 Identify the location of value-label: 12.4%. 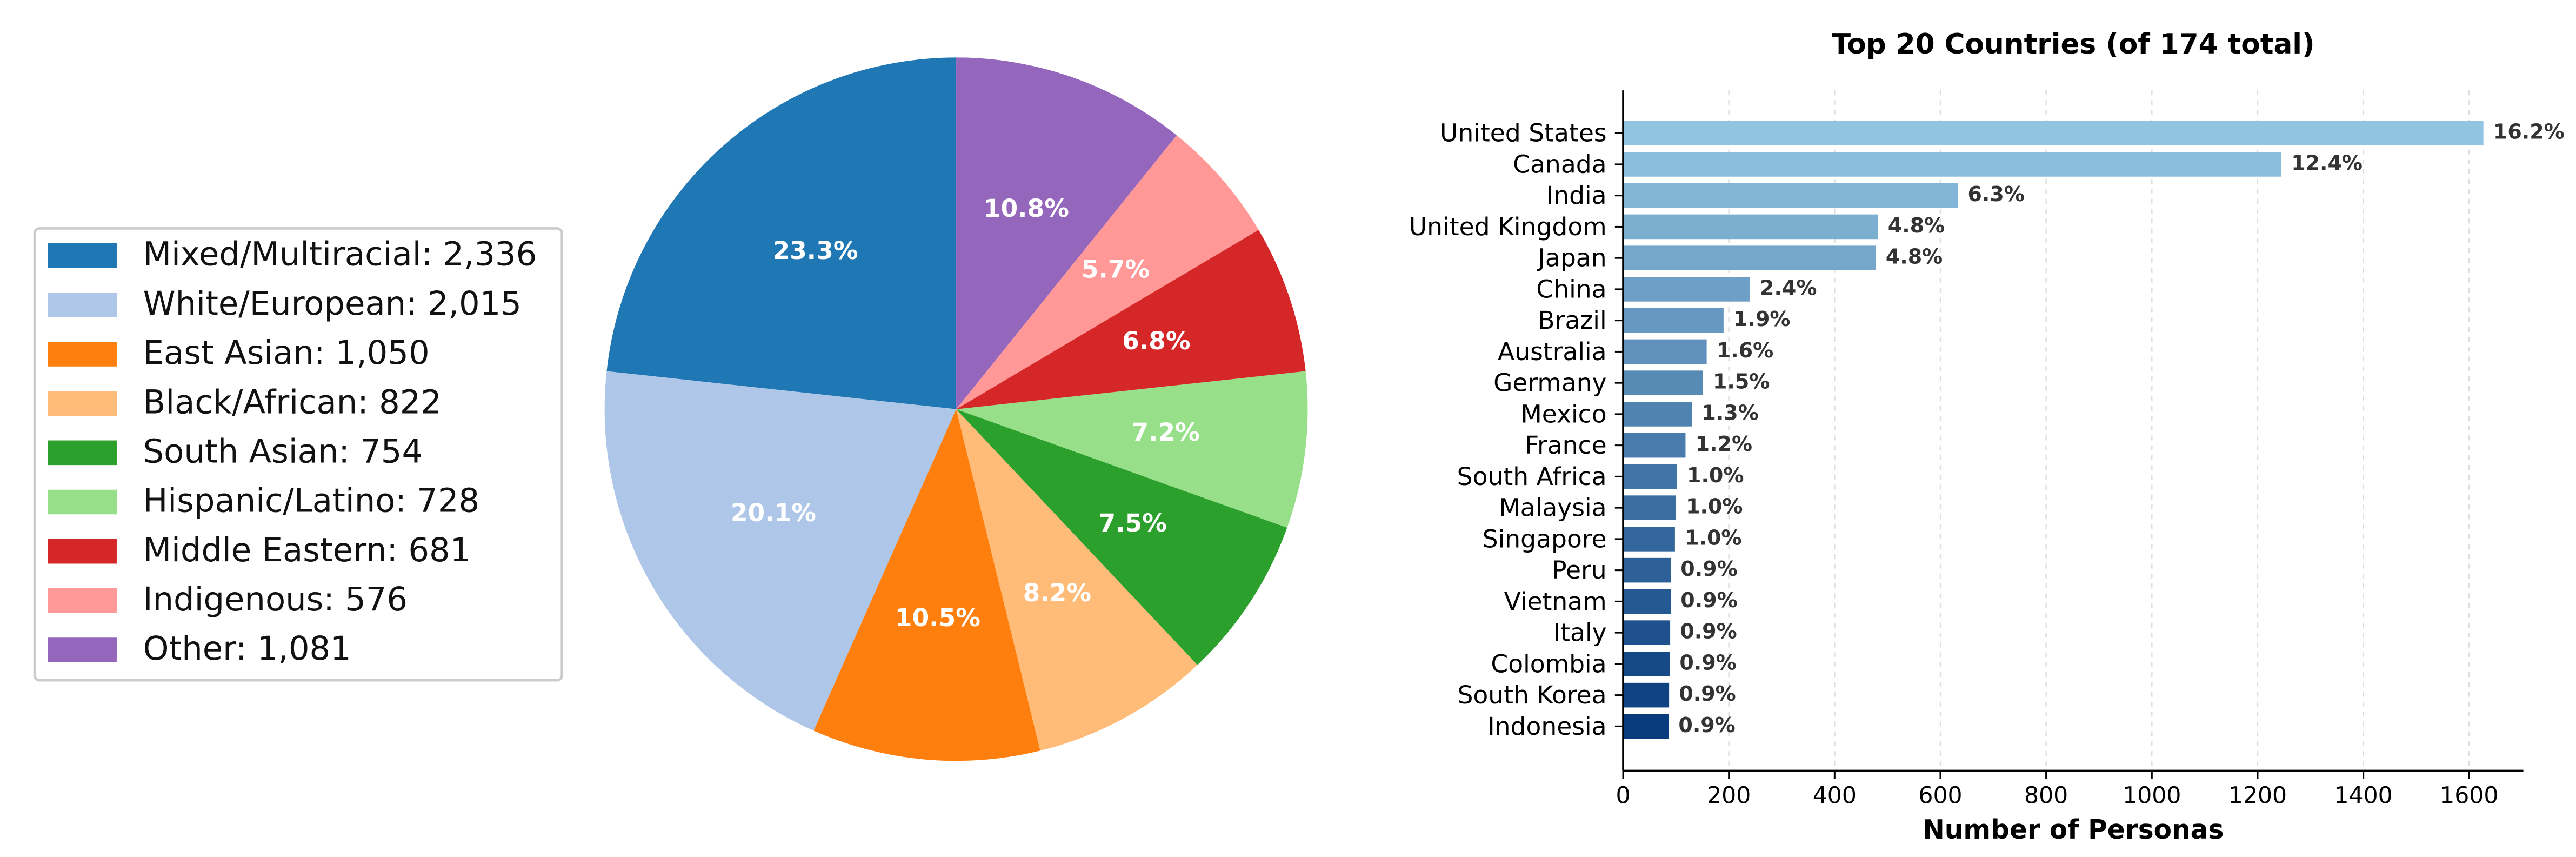
(2327, 163).